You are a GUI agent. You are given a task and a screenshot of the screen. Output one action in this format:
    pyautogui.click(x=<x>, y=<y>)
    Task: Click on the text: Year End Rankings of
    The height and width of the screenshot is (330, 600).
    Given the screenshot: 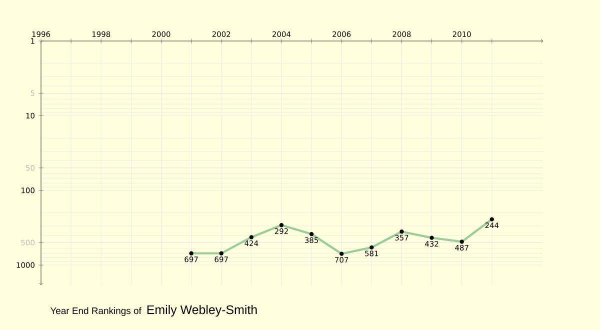 What is the action you would take?
    pyautogui.click(x=96, y=311)
    